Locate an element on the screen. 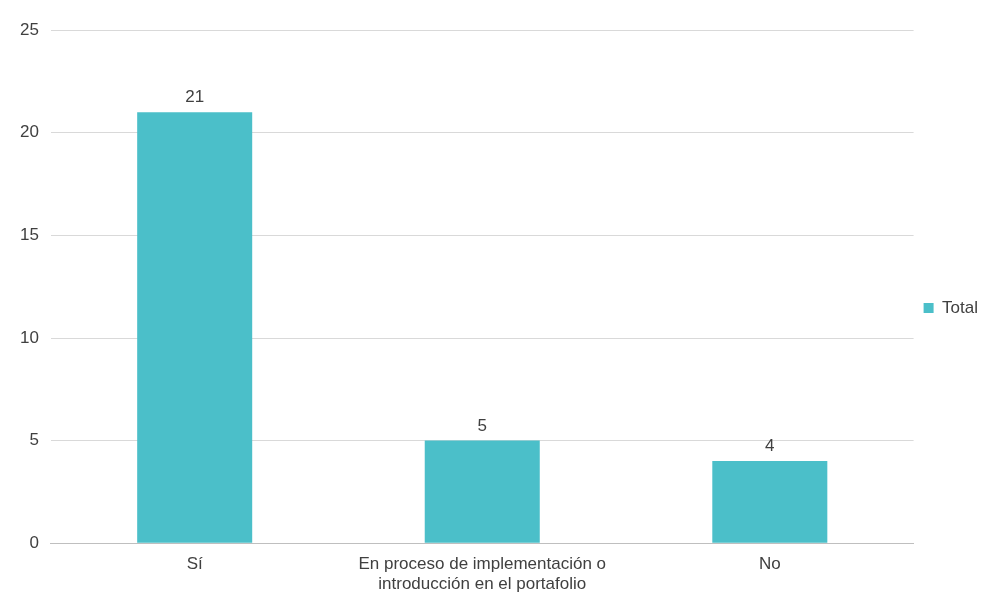 Image resolution: width=1008 pixels, height=608 pixels. y-tick-label: 0 is located at coordinates (34, 542).